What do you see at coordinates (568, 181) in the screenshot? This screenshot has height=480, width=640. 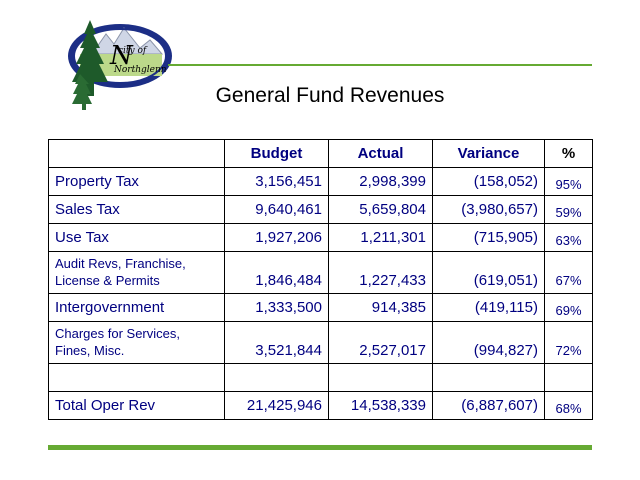 I see `row-percent: 95%` at bounding box center [568, 181].